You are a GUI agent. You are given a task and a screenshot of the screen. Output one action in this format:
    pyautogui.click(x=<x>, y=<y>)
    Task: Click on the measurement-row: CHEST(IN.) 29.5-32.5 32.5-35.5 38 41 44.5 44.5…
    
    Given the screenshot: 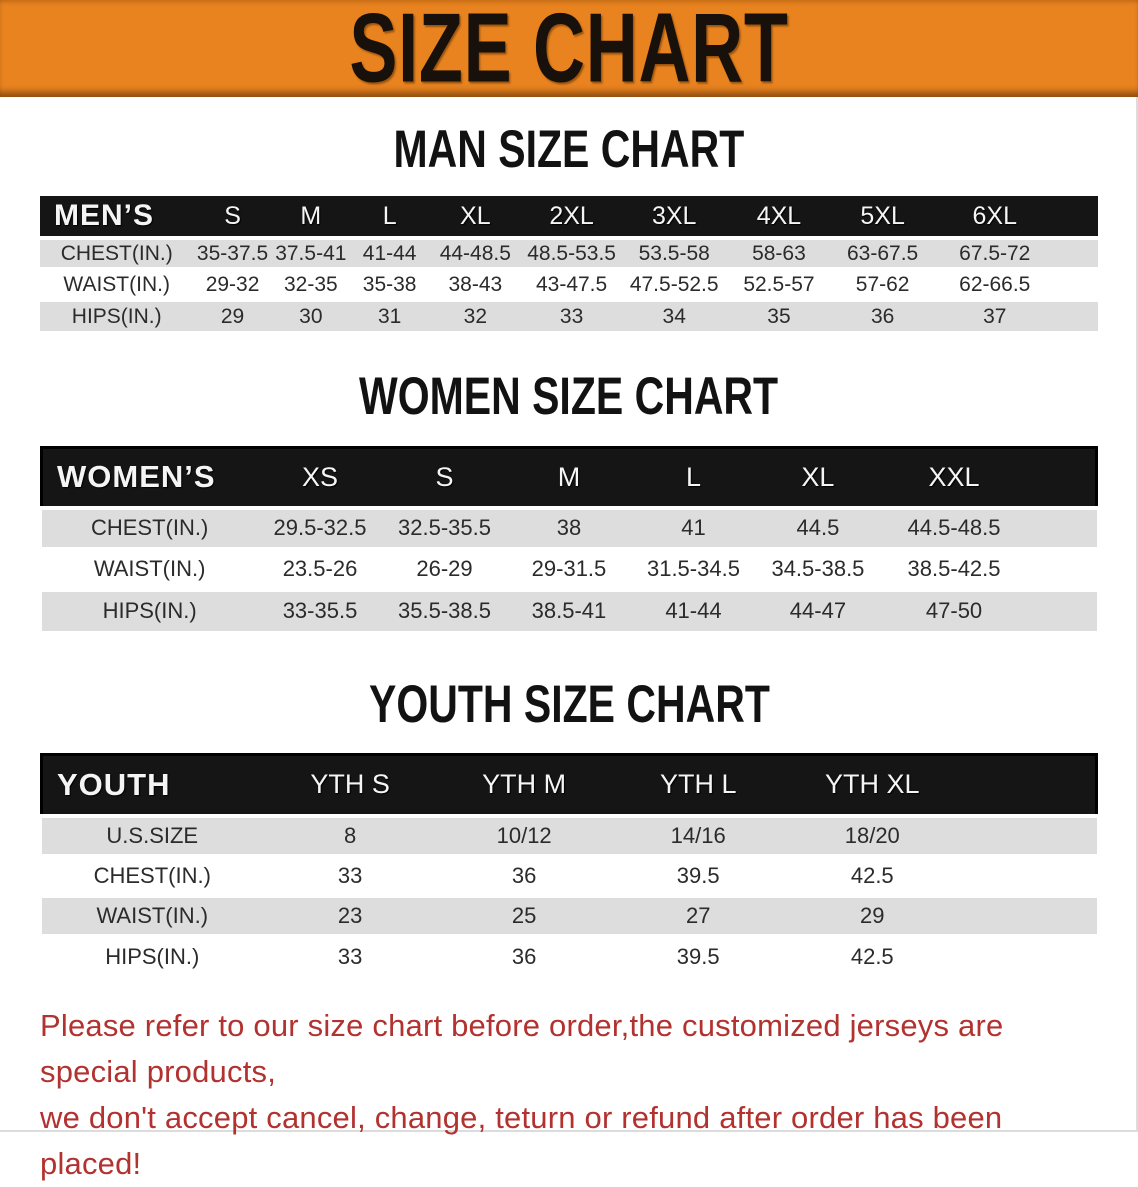 What is the action you would take?
    pyautogui.click(x=569, y=528)
    